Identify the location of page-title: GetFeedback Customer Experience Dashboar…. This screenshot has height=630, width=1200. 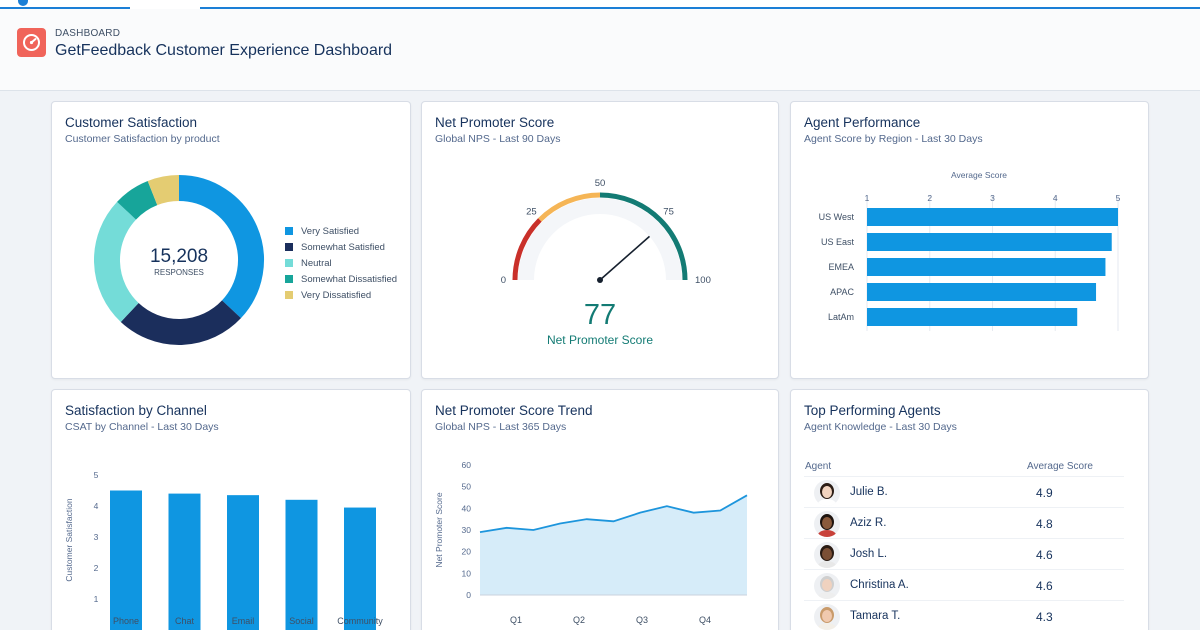
(224, 50).